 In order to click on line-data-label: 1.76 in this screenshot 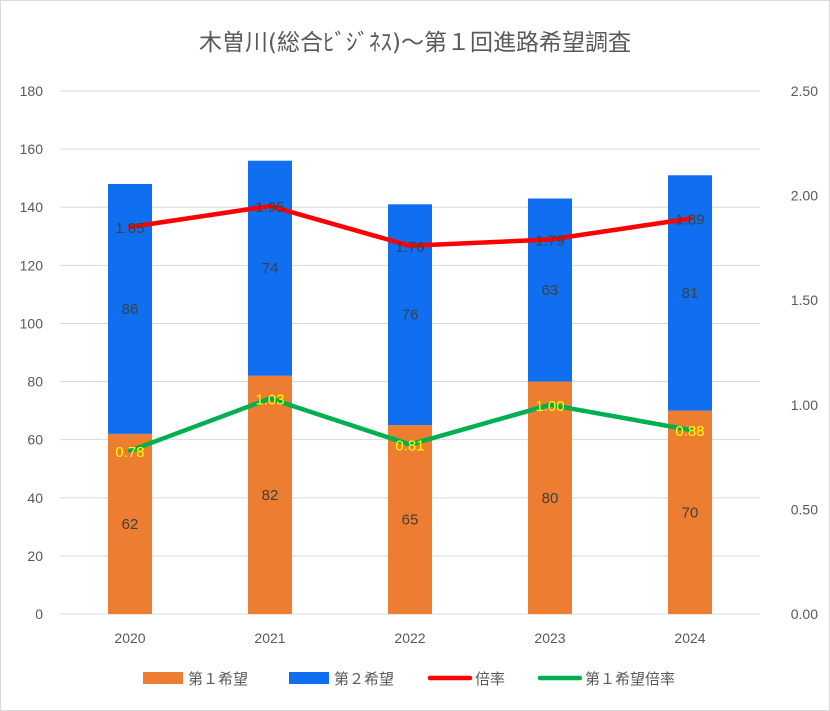, I will do `click(409, 247)`.